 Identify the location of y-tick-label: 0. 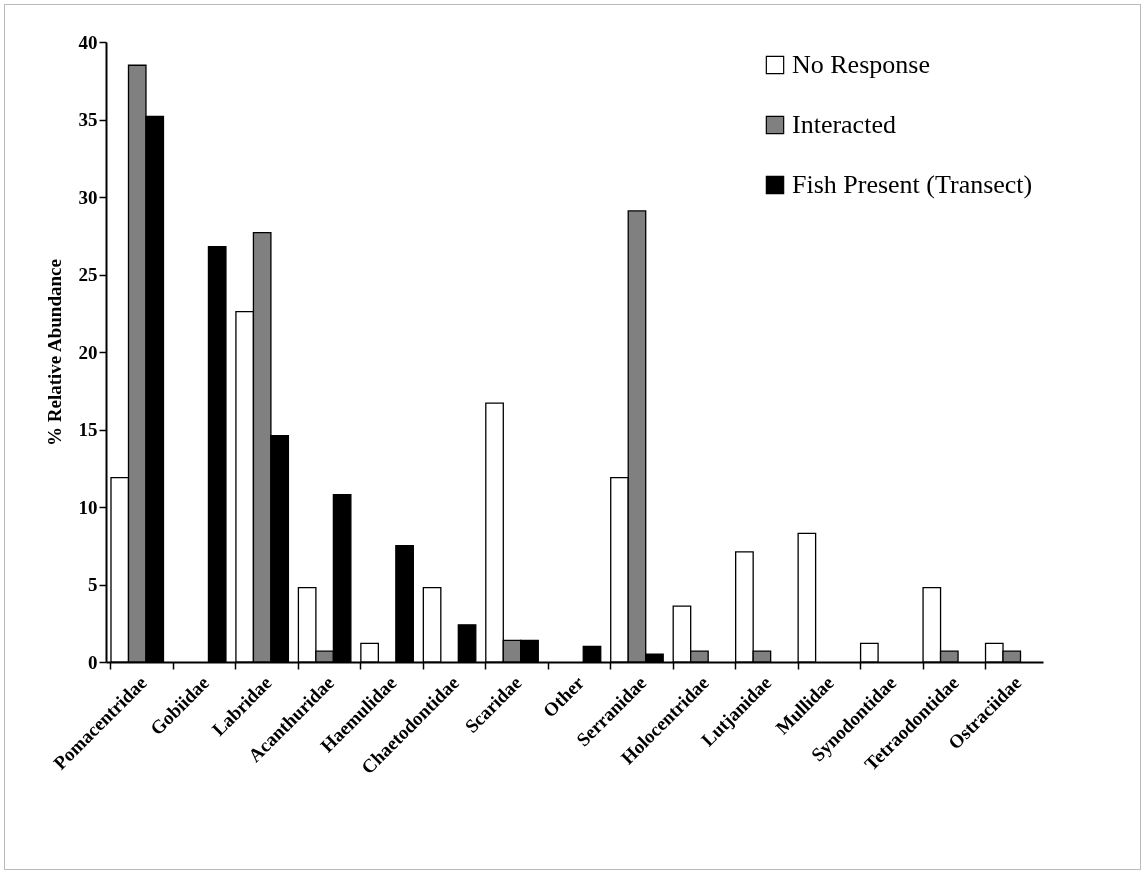
(93, 662).